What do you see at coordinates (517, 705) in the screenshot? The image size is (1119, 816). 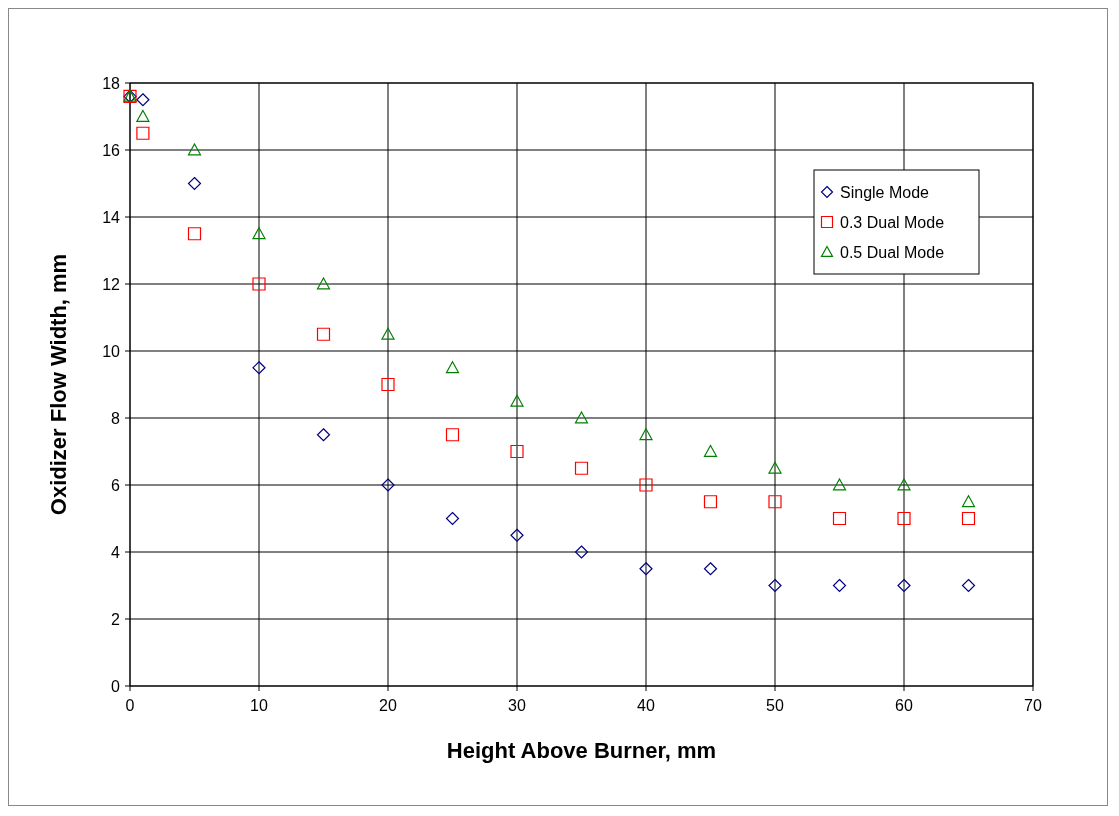 I see `x-tick-label: 30` at bounding box center [517, 705].